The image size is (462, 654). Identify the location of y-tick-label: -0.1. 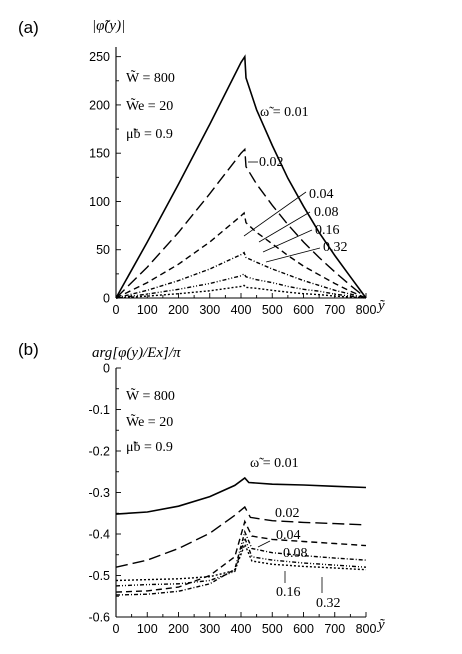
(99, 410).